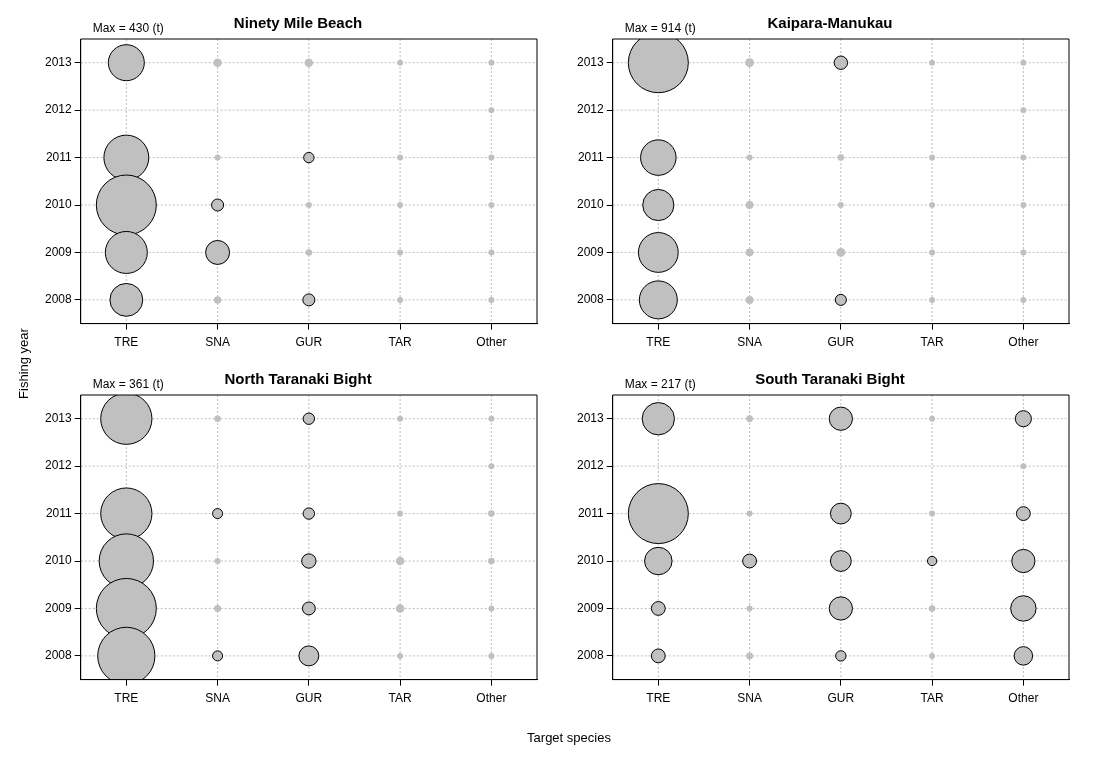 The width and height of the screenshot is (1109, 774). Describe the element at coordinates (23, 363) in the screenshot. I see `y-axis-title: Fishing year` at that location.